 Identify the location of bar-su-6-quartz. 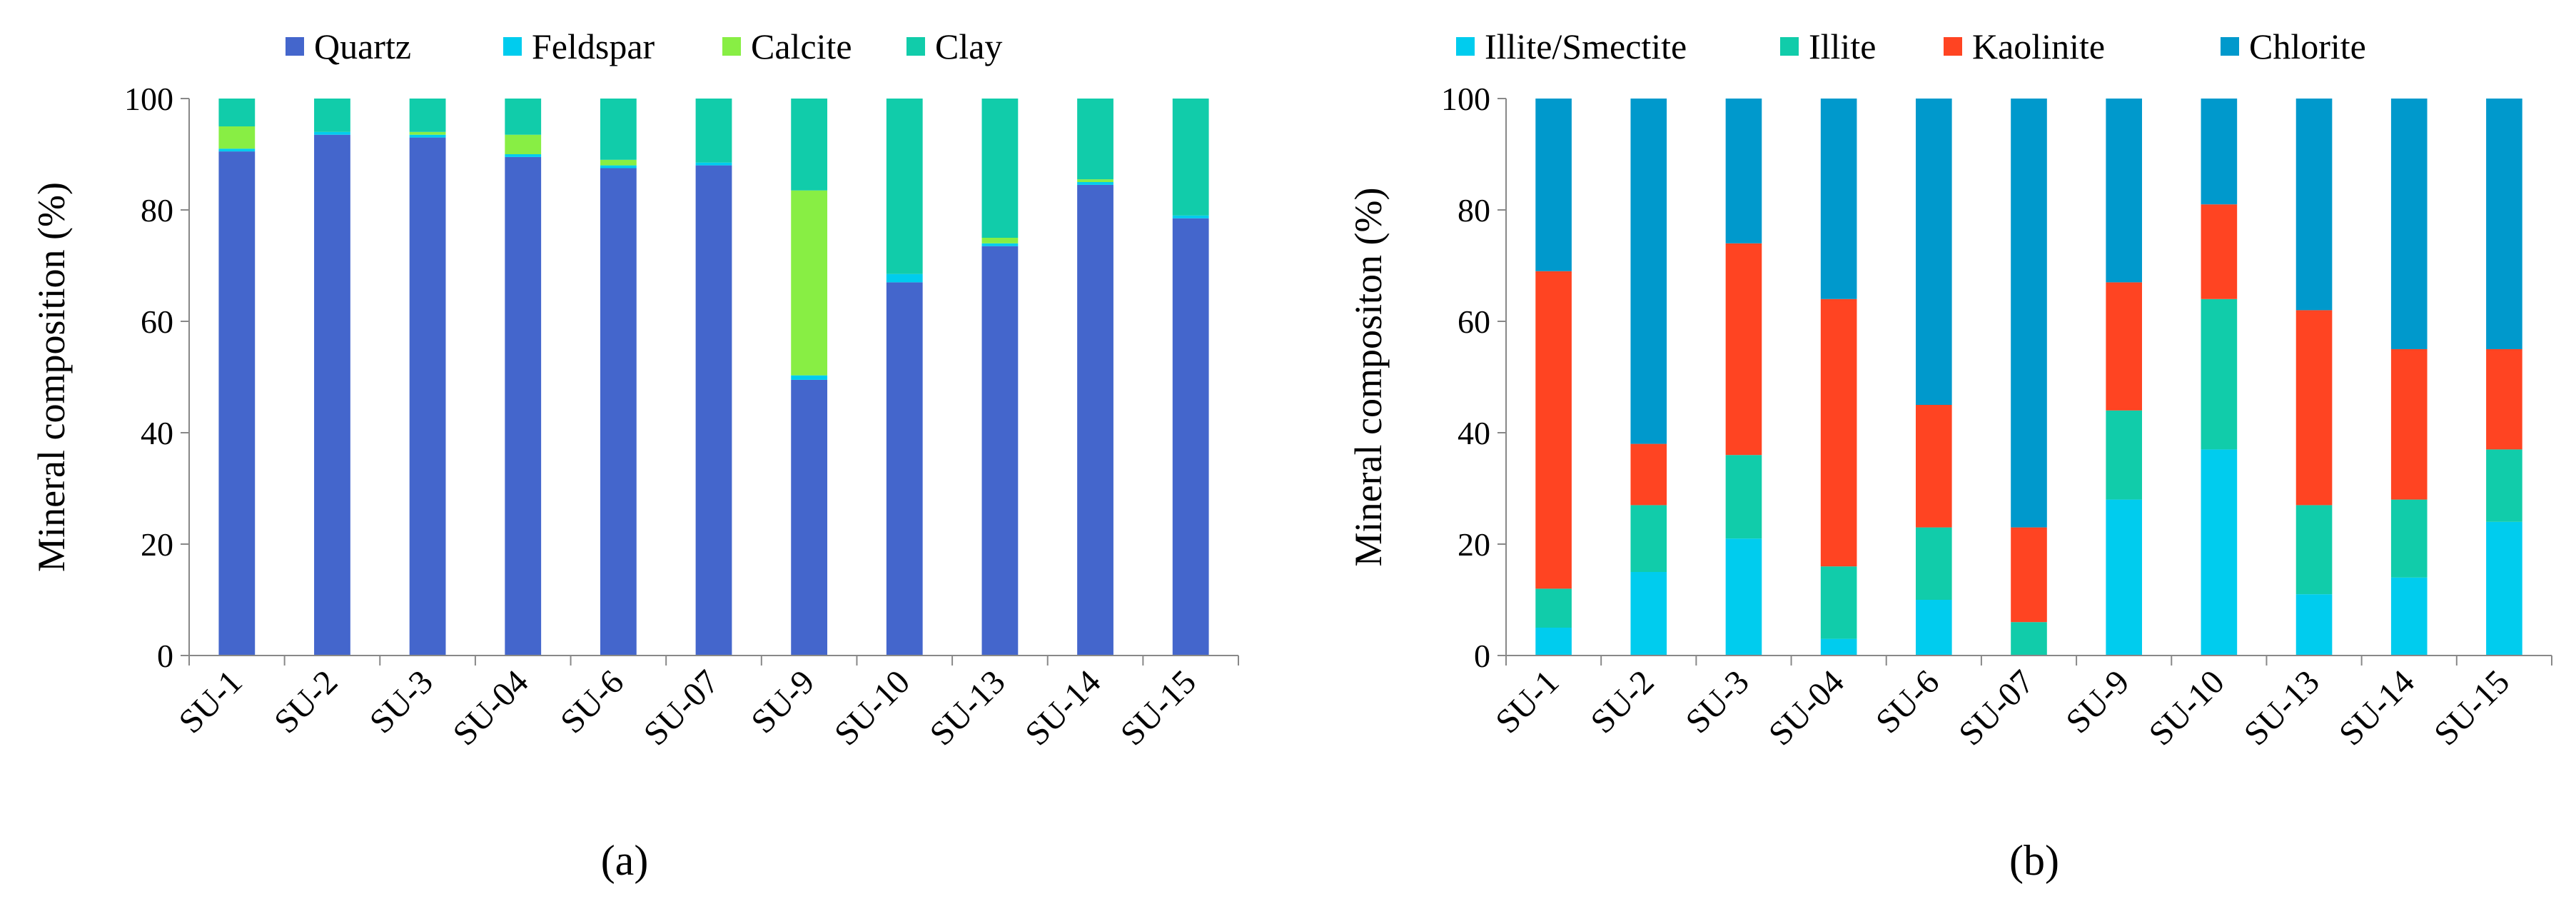
(618, 412).